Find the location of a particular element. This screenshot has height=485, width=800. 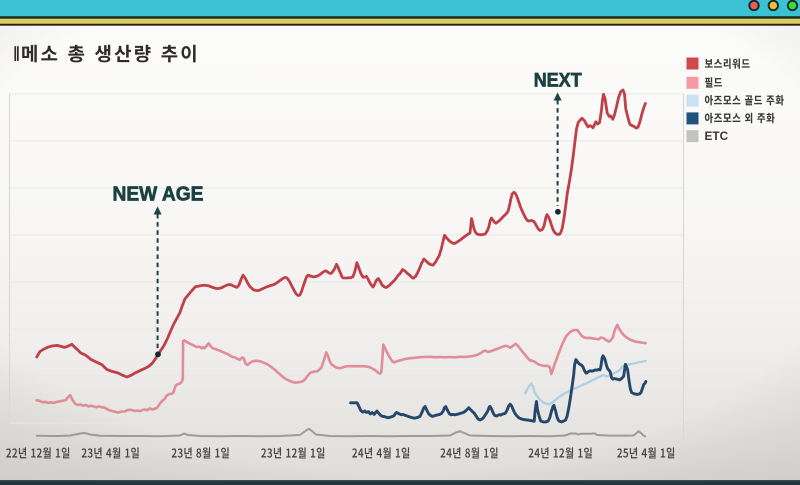

svg-text: NEW AGE is located at coordinates (158, 195).